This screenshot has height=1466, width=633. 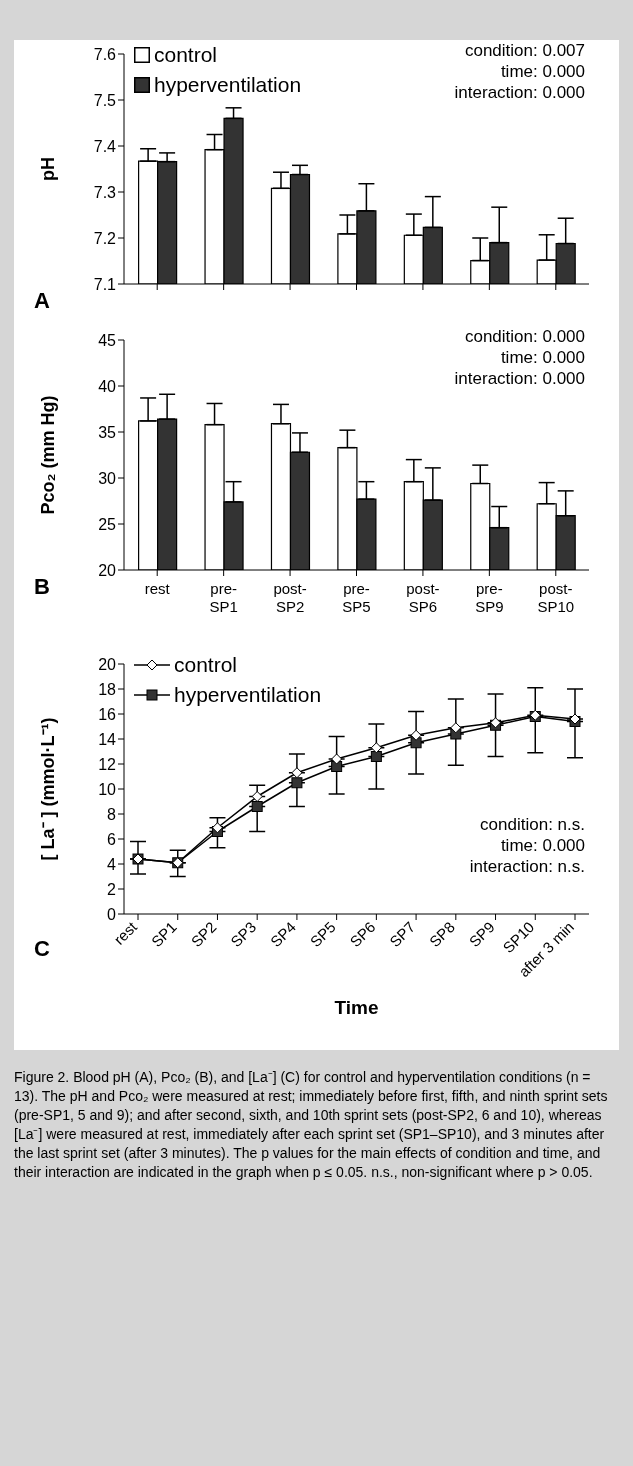 What do you see at coordinates (481, 934) in the screenshot?
I see `x-tick-label: SP9` at bounding box center [481, 934].